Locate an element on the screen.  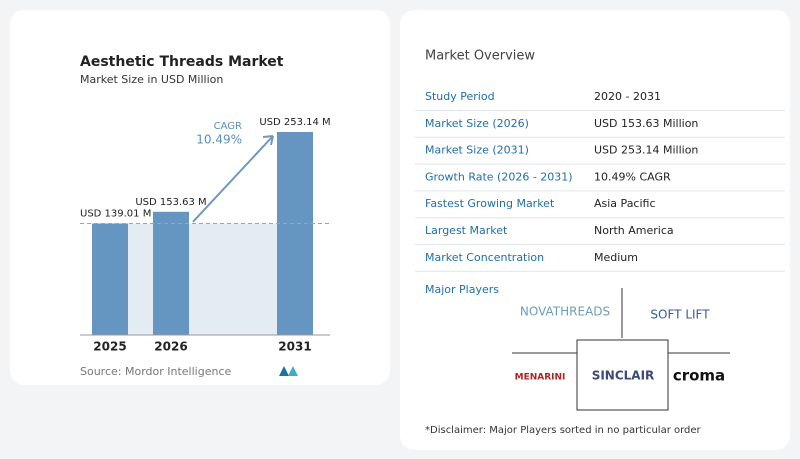
row-value: Asia Pacific is located at coordinates (625, 203).